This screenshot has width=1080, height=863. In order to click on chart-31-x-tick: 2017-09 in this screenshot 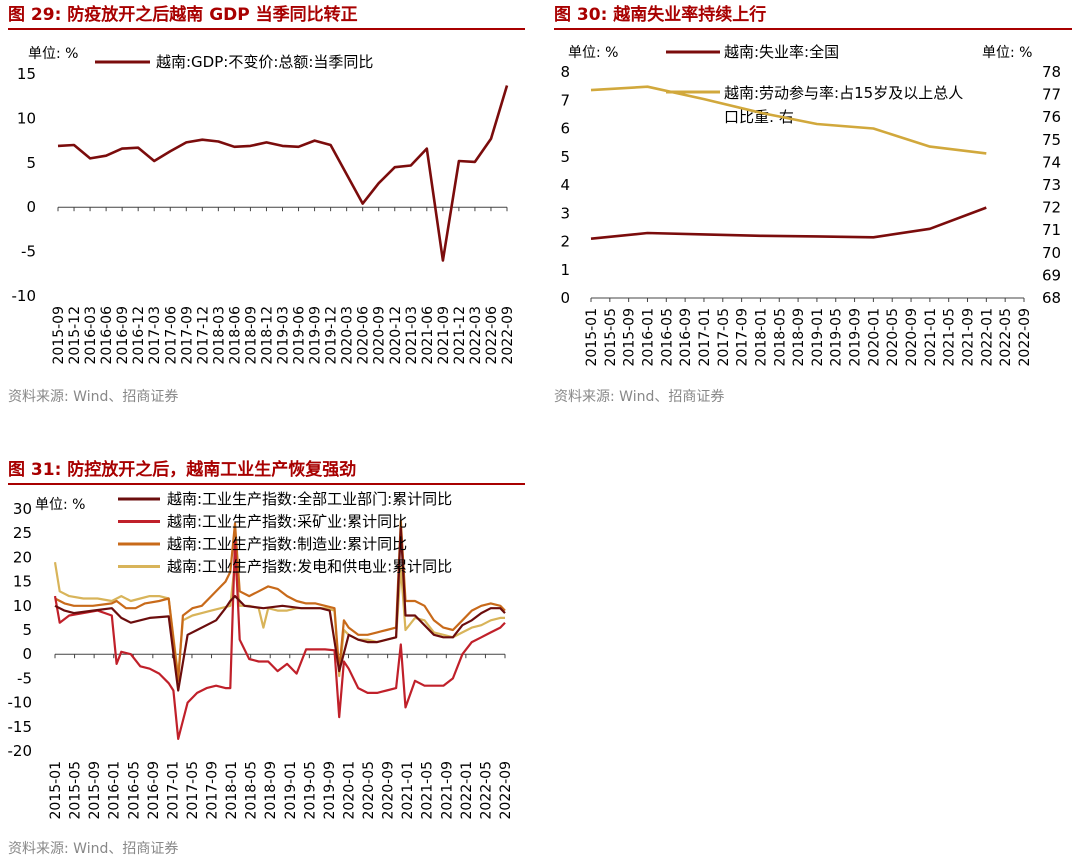, I will do `click(213, 790)`.